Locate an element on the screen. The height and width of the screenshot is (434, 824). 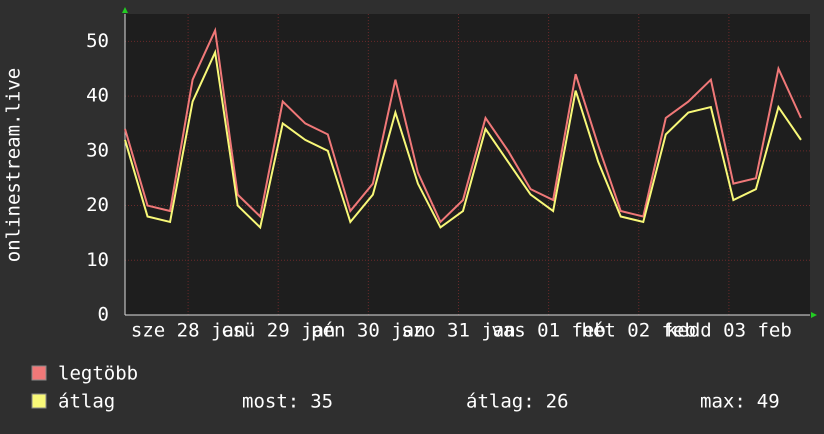
y-tick-label: 50 is located at coordinates (97, 41).